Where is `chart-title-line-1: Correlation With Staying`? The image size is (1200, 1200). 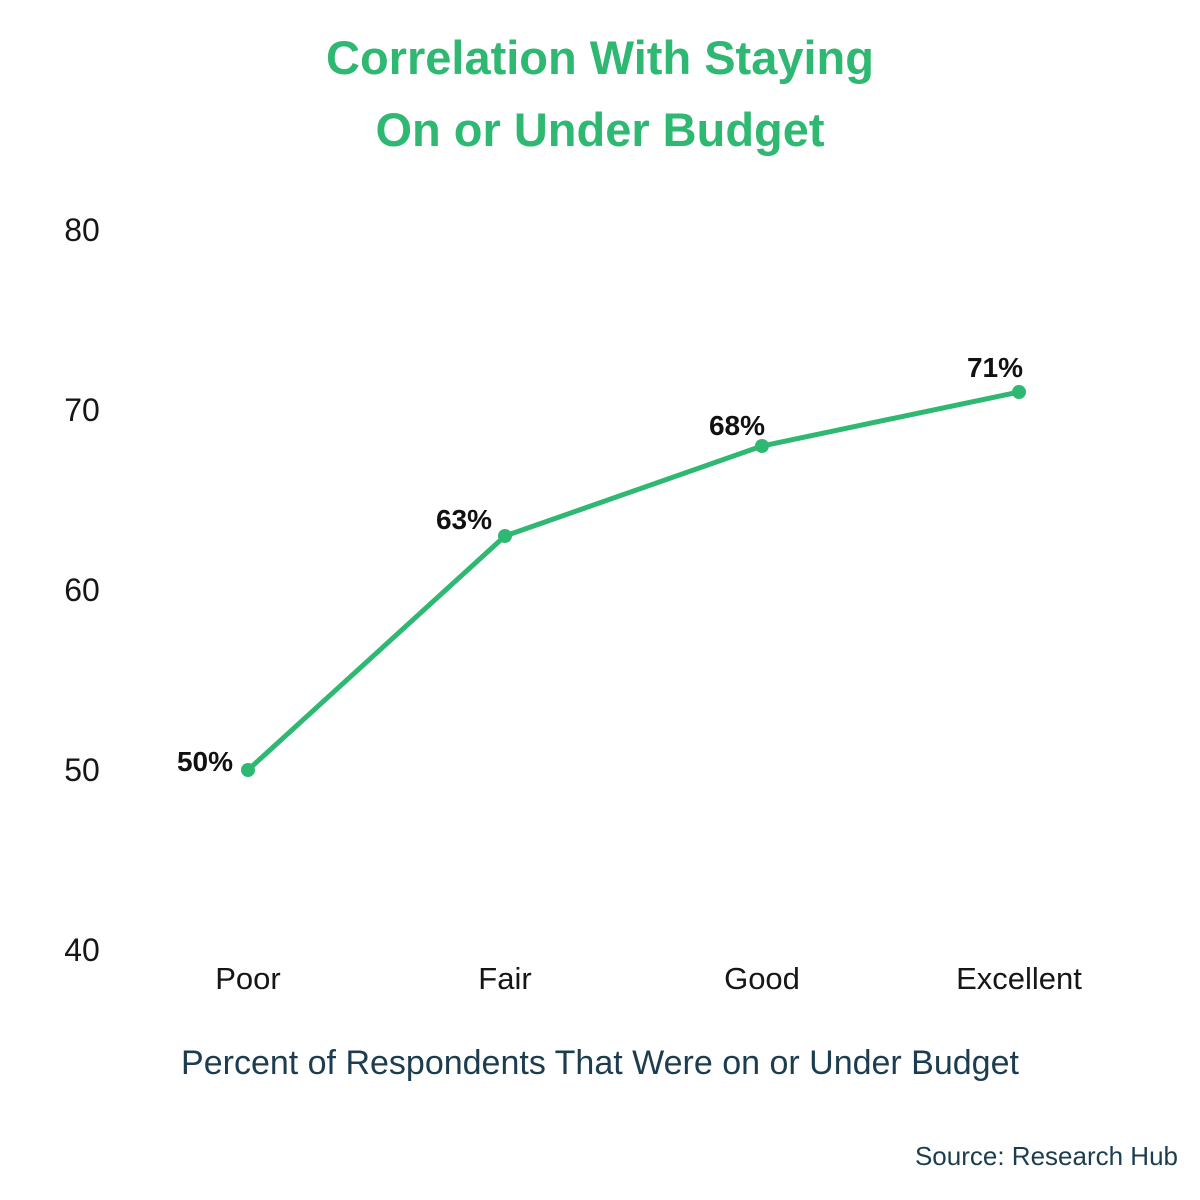 chart-title-line-1: Correlation With Staying is located at coordinates (600, 57).